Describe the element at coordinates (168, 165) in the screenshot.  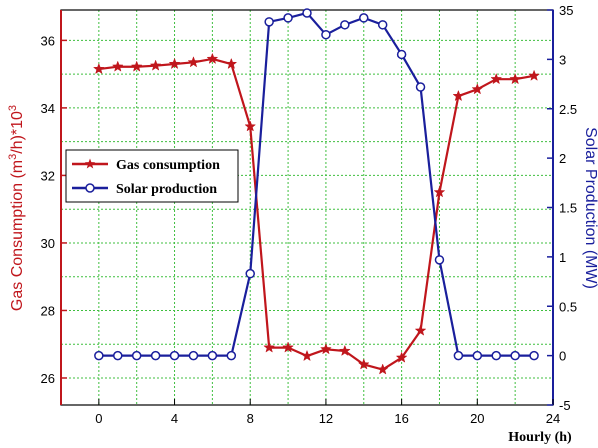
I see `legend-gas-label: Gas consumption` at that location.